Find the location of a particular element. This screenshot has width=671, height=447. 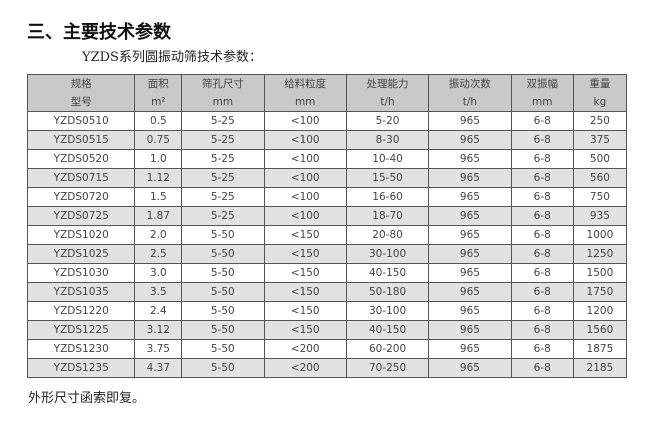

column-header: 规格 is located at coordinates (81, 83).